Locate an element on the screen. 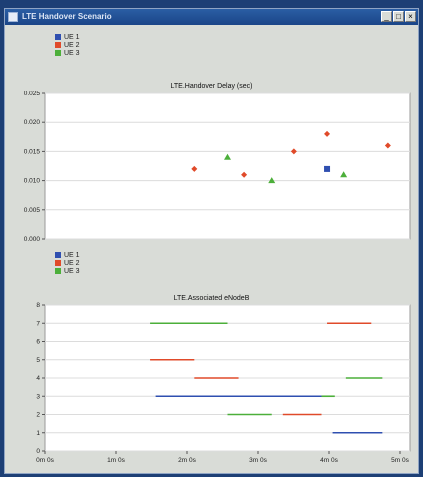 The image size is (423, 477). y-tick-label: 6 is located at coordinates (38, 342).